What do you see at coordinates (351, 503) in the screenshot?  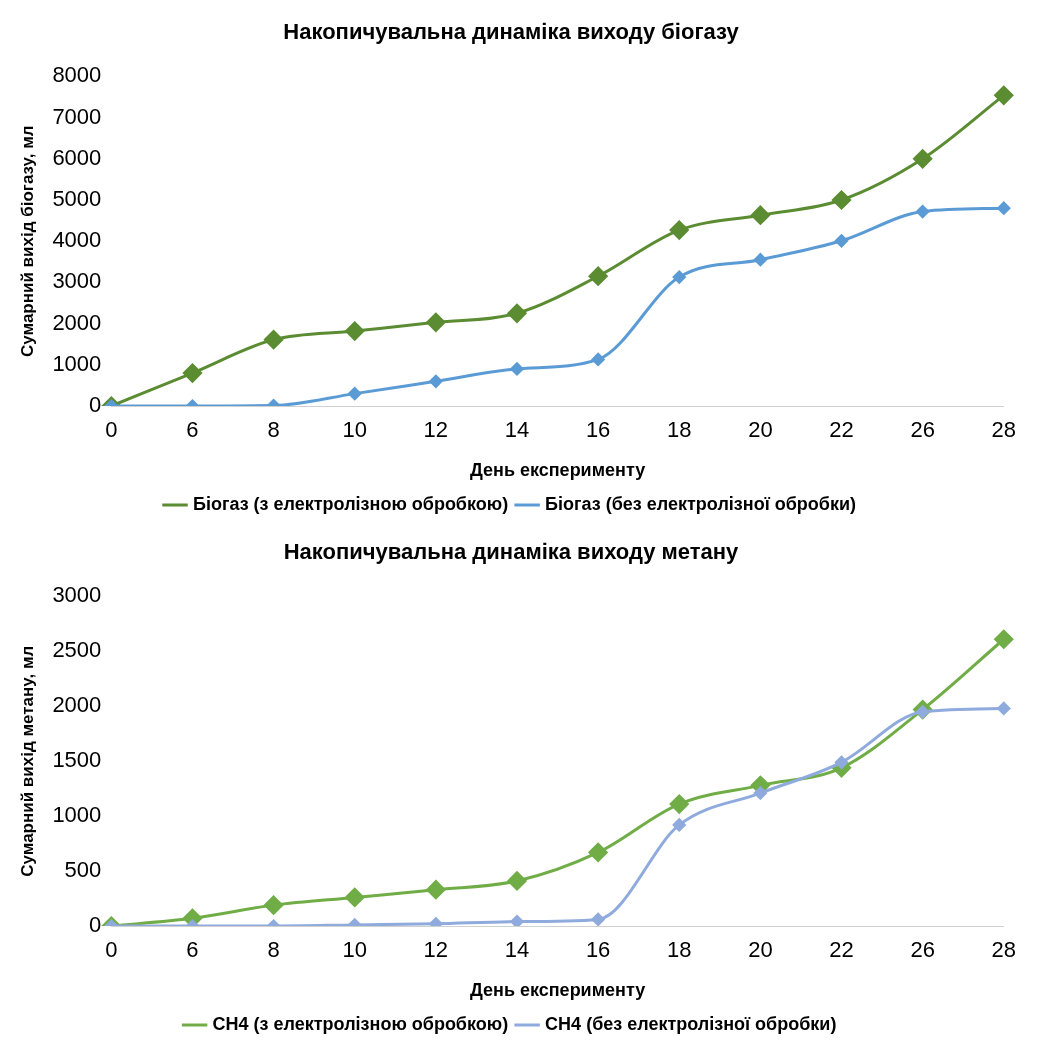 I see `legend-label: Біогаз (з електролізною обробкою)` at bounding box center [351, 503].